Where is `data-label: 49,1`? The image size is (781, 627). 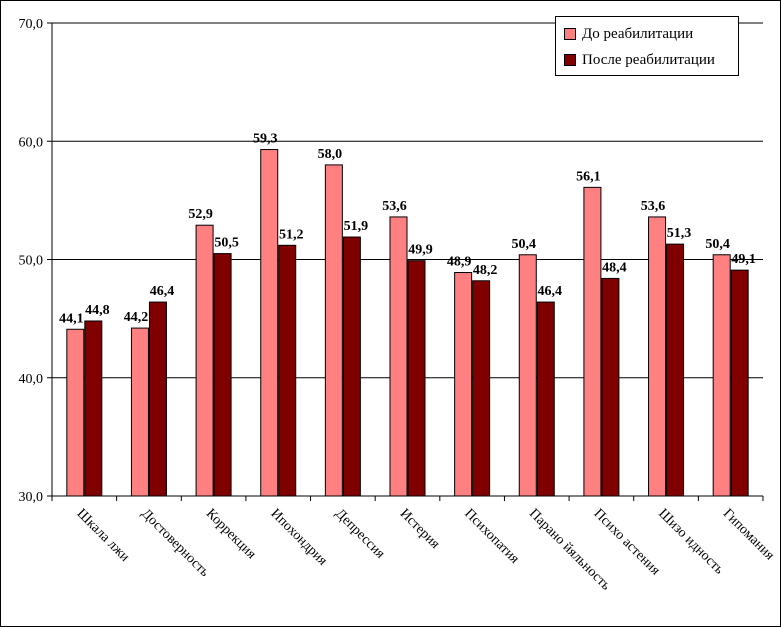 data-label: 49,1 is located at coordinates (743, 259).